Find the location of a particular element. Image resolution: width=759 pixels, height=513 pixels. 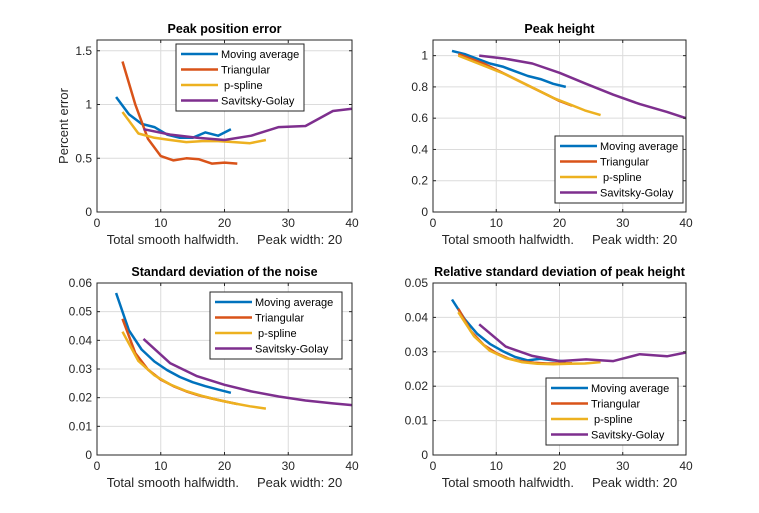

y-tick-label: 0.5 is located at coordinates (83, 158).